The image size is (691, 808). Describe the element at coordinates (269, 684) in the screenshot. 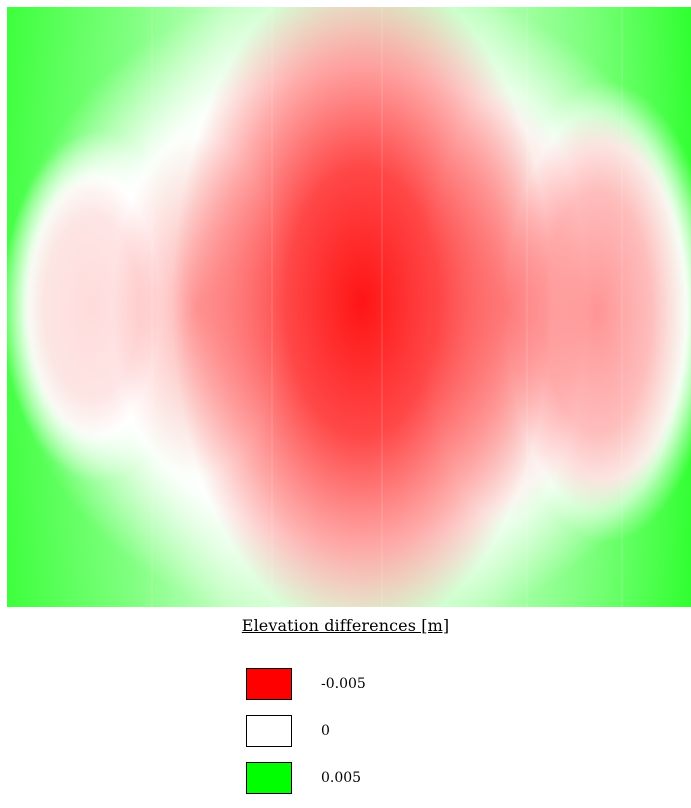

I see `legend-swatch-negative` at that location.